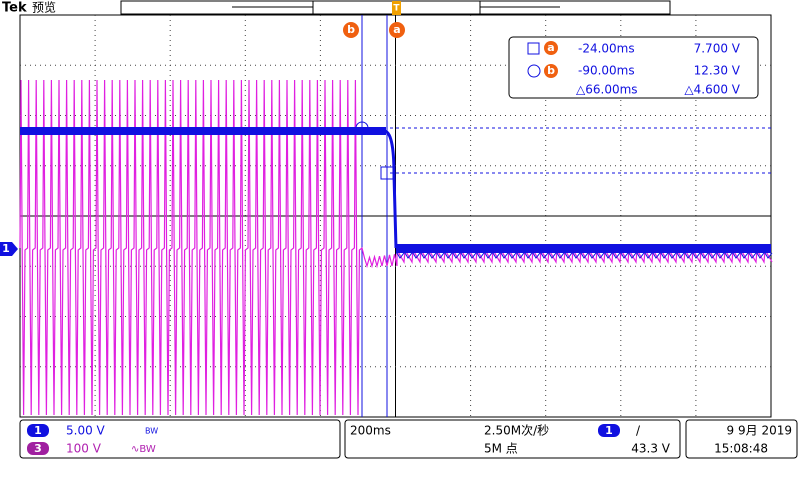 The width and height of the screenshot is (800, 480). I want to click on cursor-b-tag, so click(351, 30).